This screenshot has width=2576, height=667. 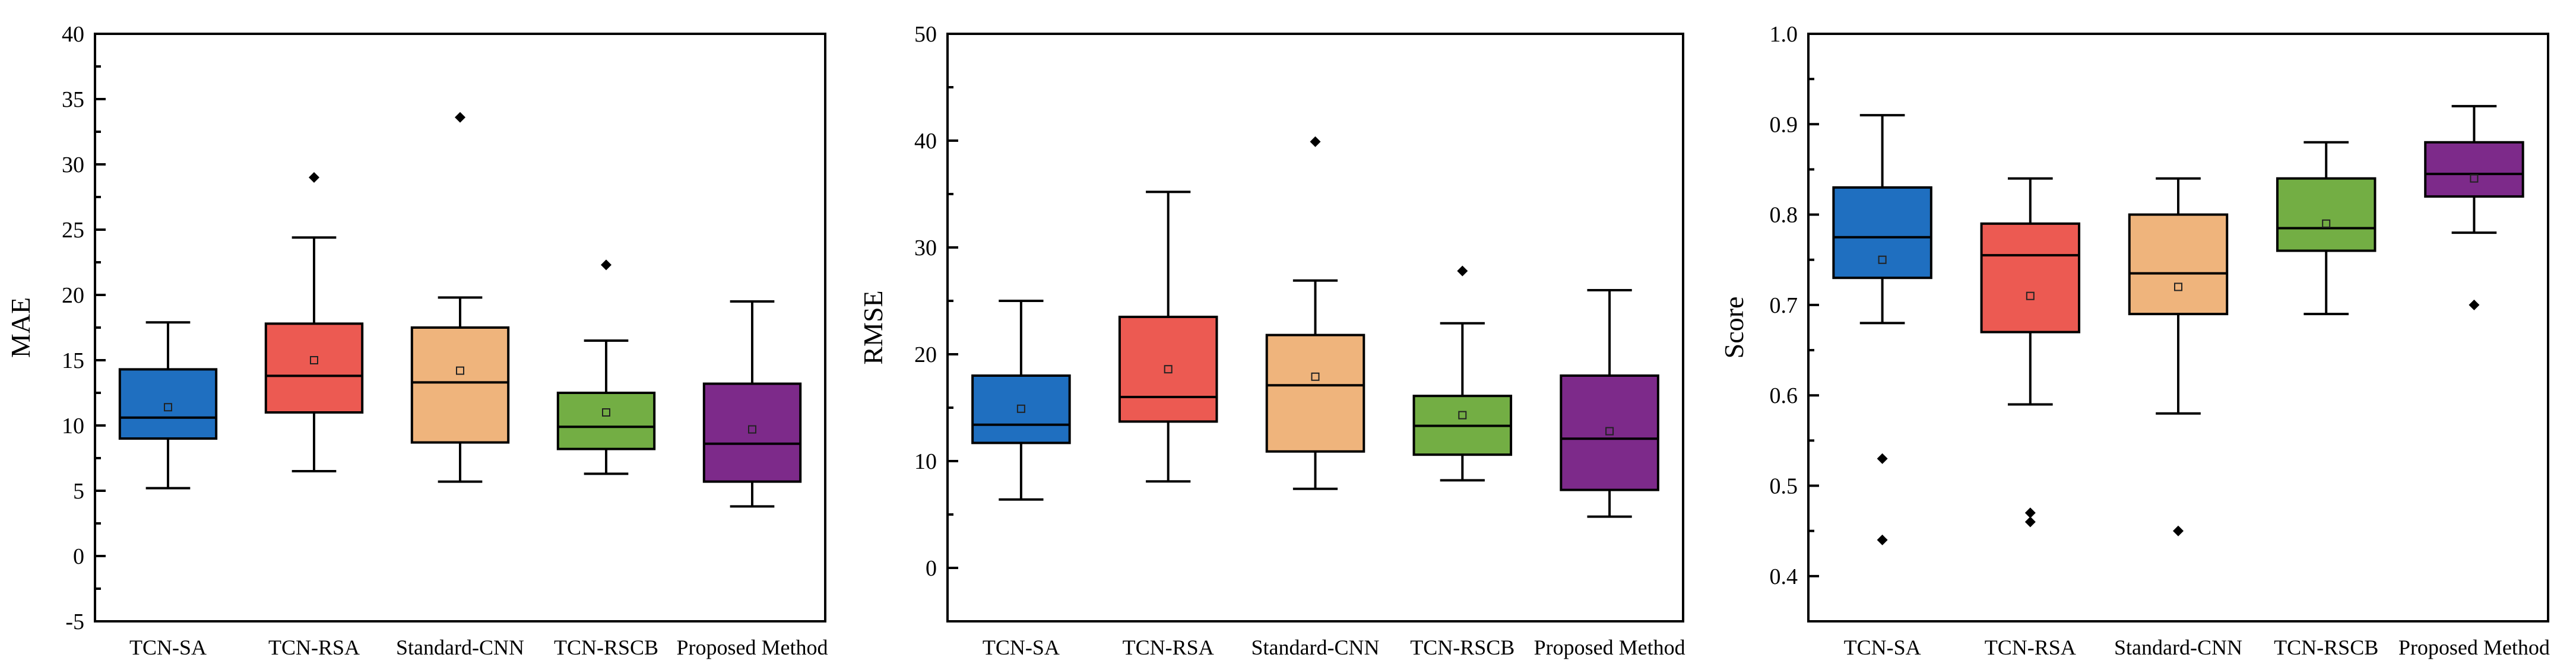 I want to click on rmse-ytick-label: 50, so click(x=926, y=34).